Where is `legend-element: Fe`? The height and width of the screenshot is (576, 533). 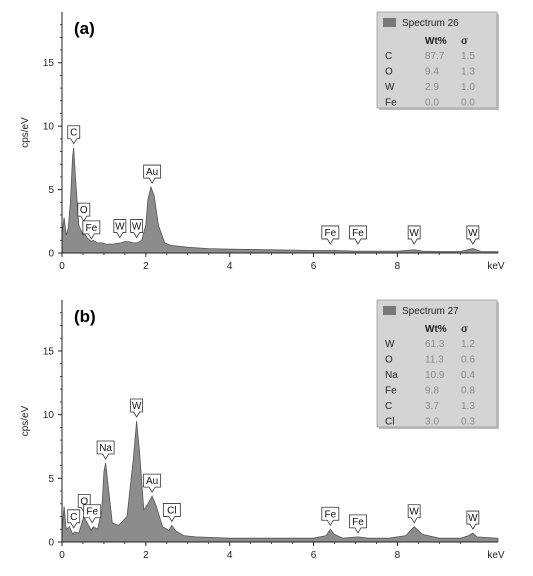
legend-element: Fe is located at coordinates (391, 103).